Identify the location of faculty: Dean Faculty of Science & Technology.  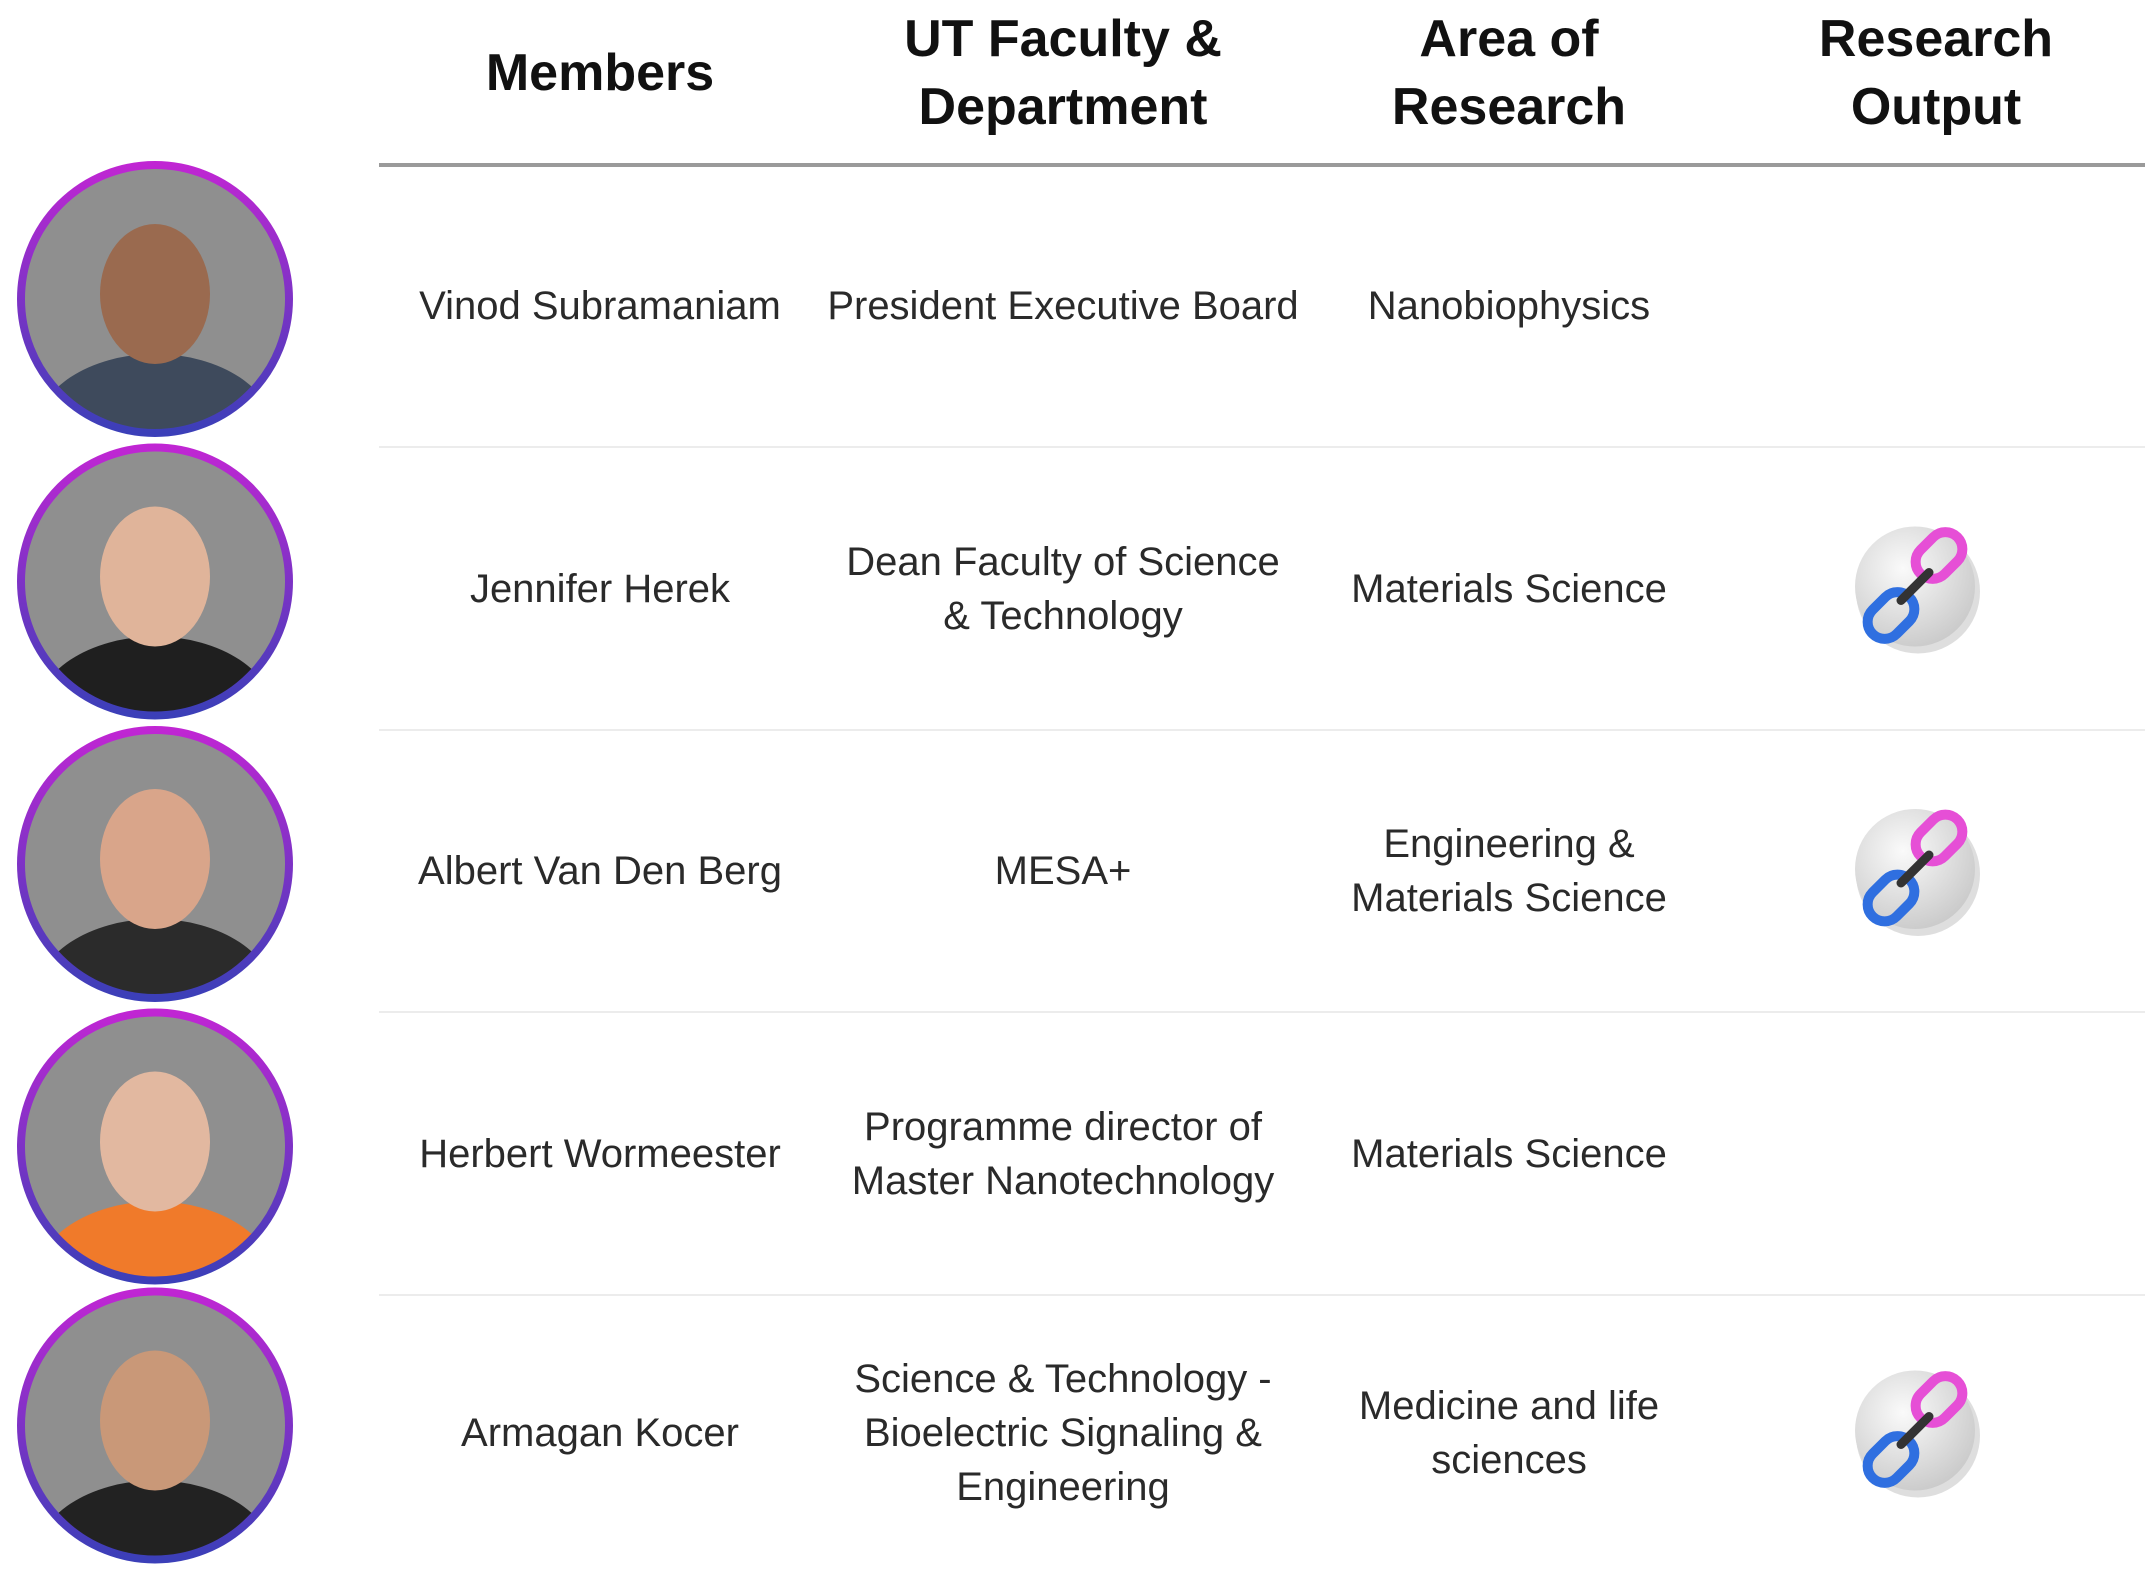
(1063, 588).